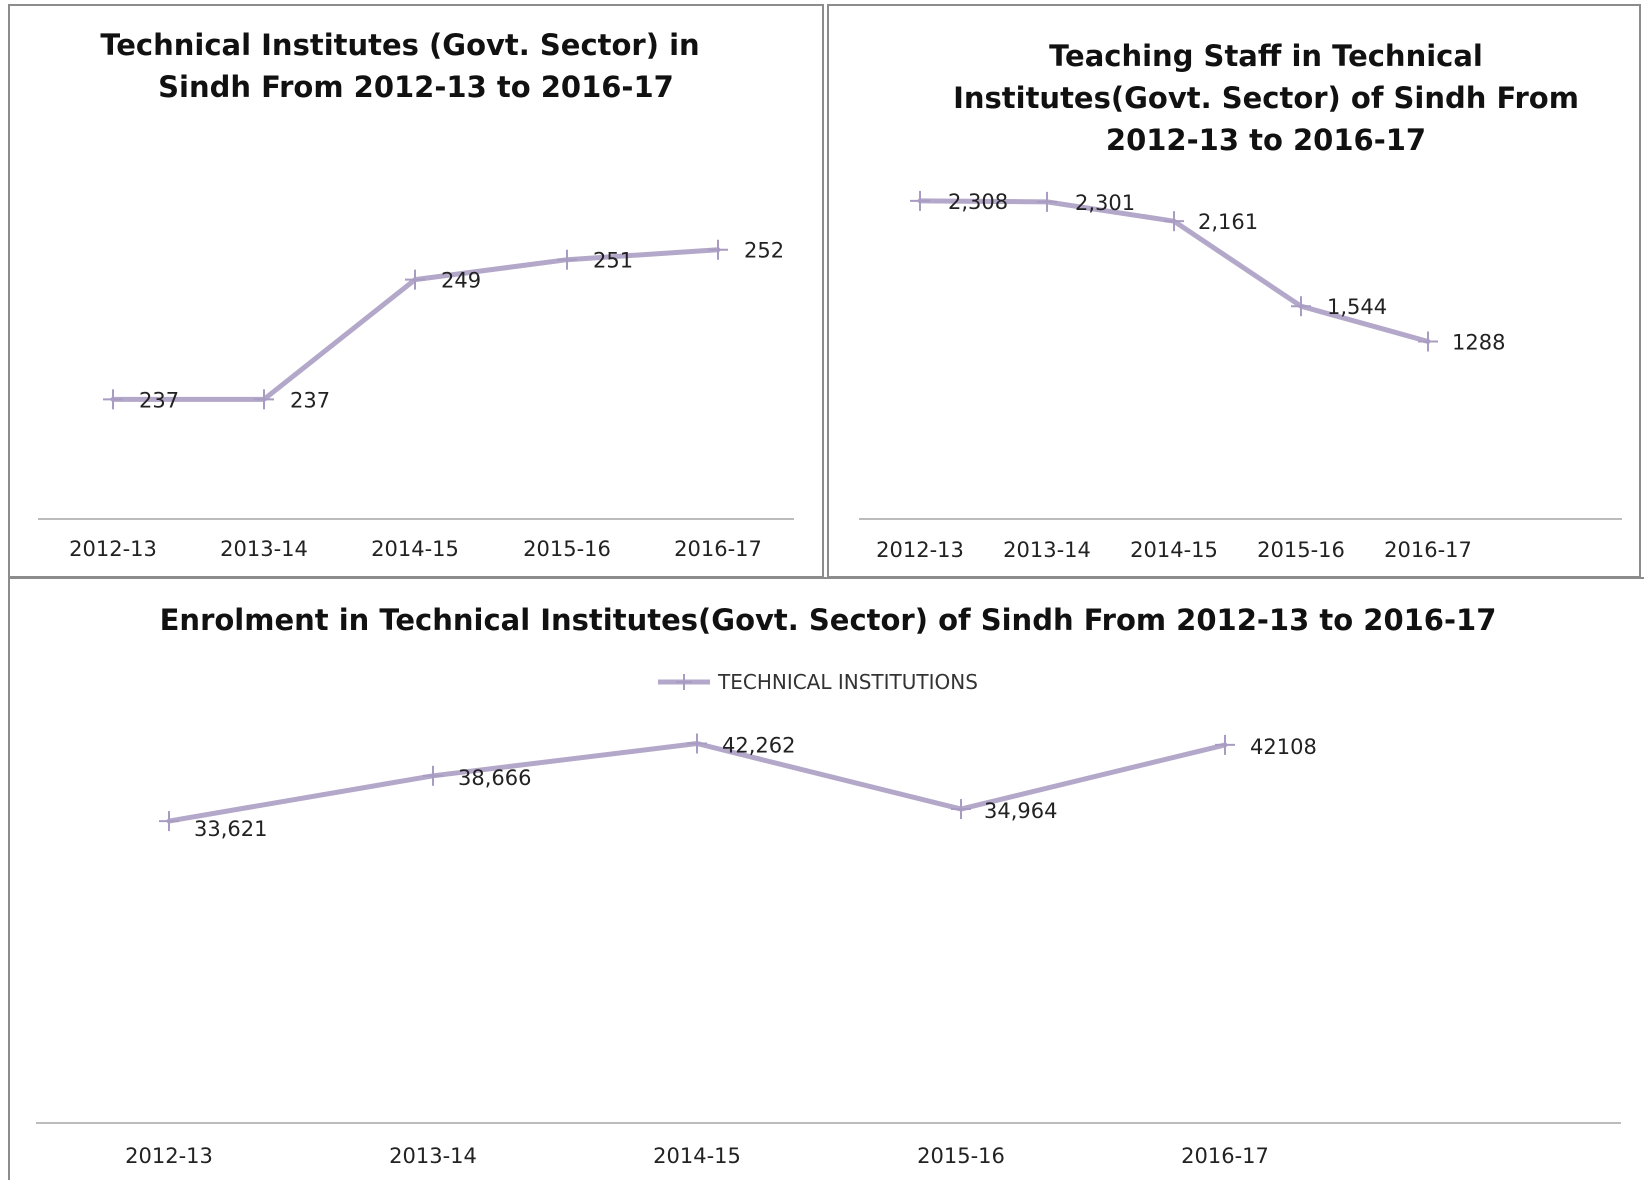 This screenshot has width=1644, height=1180. I want to click on chart-1-title-line-1: Technical Institutes (Govt. Sector) in, so click(399, 45).